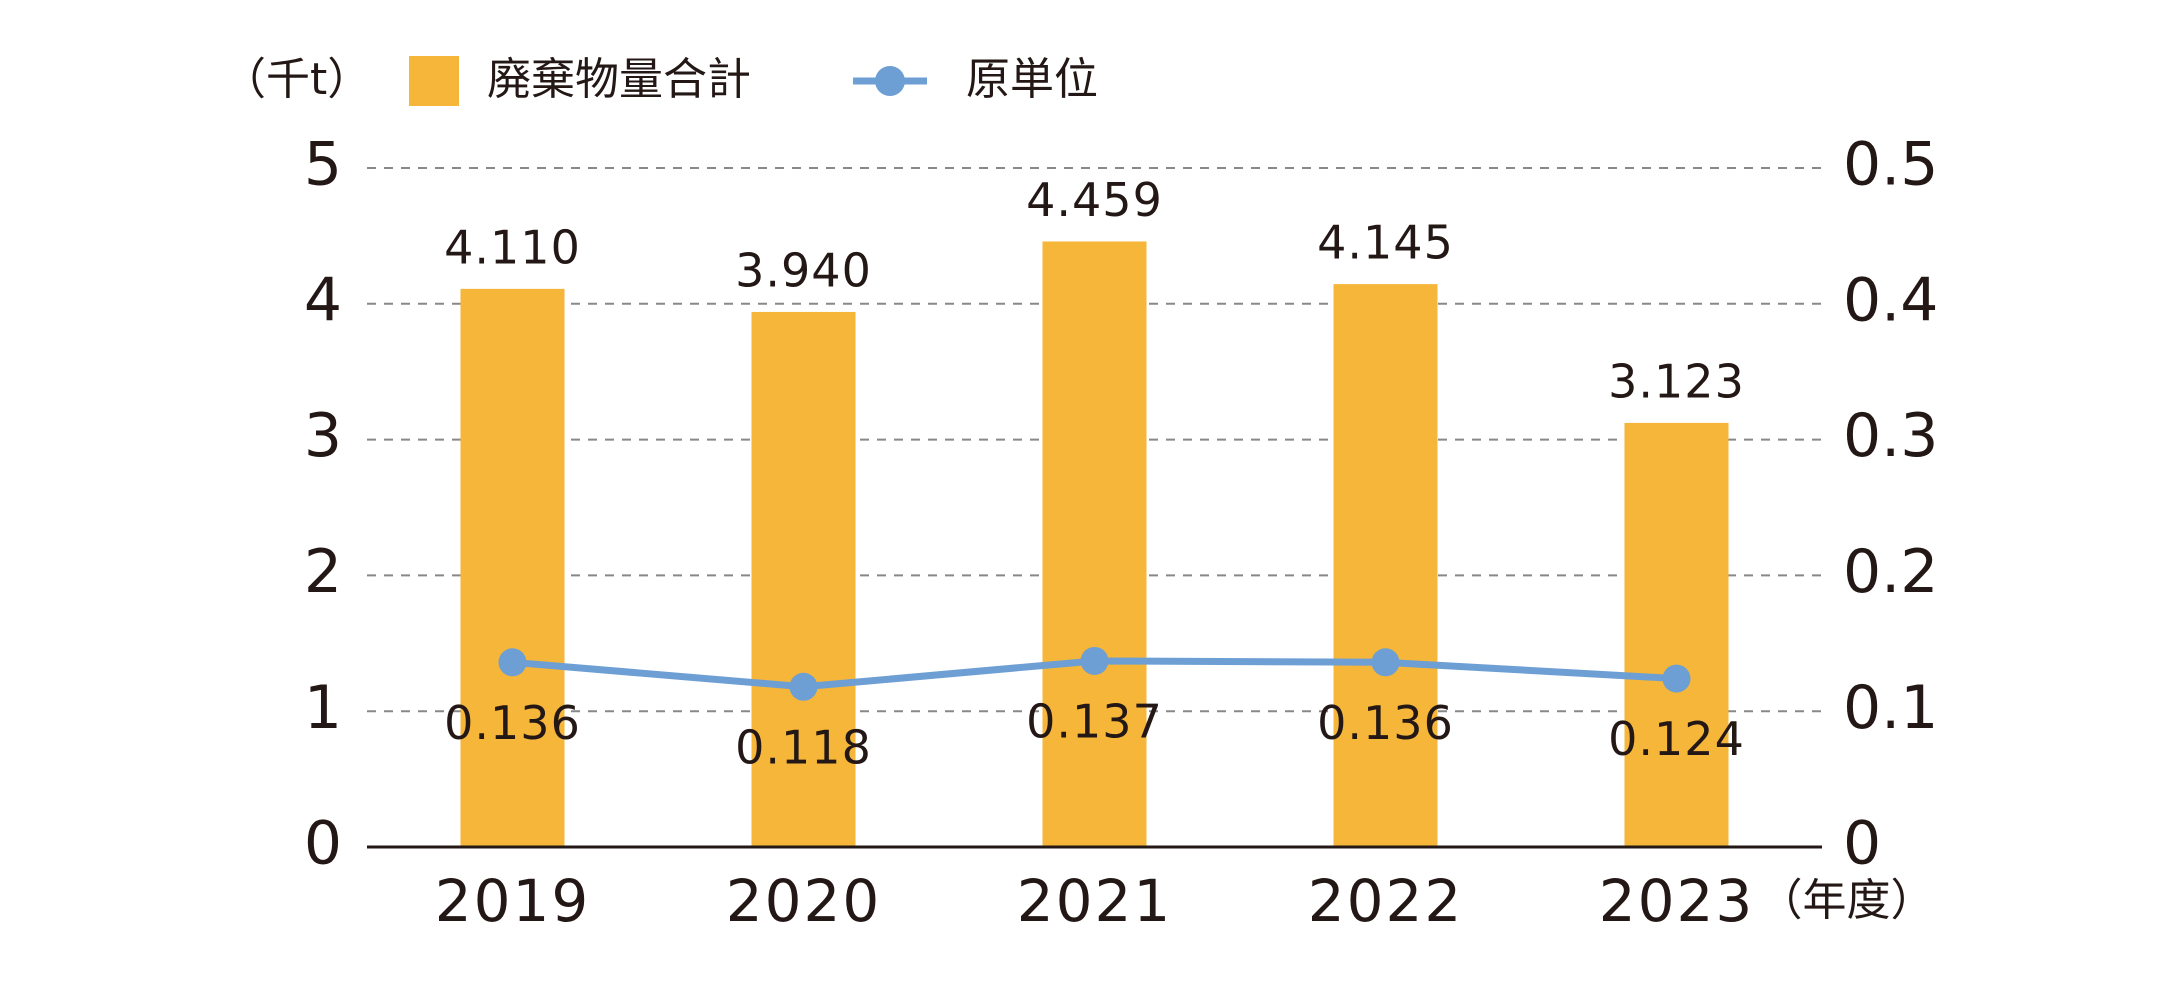  I want to click on data-label: 4.459, so click(1094, 200).